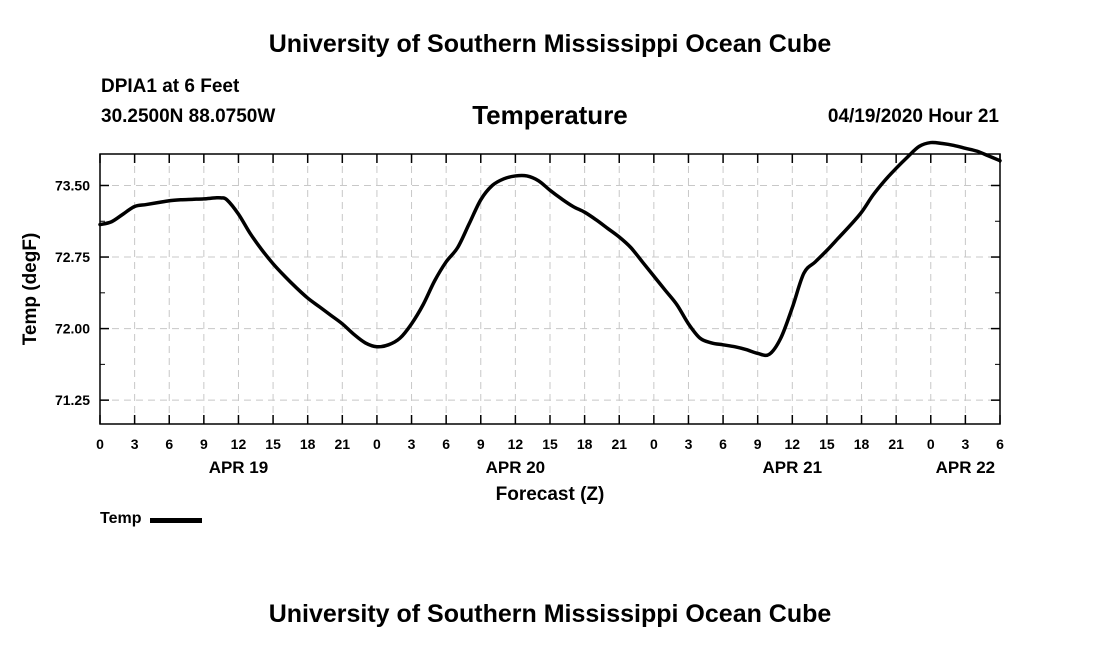 The width and height of the screenshot is (1100, 650). I want to click on x-tick-labels: 0 3 6 9 12 15 18 21 0 3 6 9 12 15 18 21 0 3 6 9 12 15 18 21 0 3 6, so click(550, 444).